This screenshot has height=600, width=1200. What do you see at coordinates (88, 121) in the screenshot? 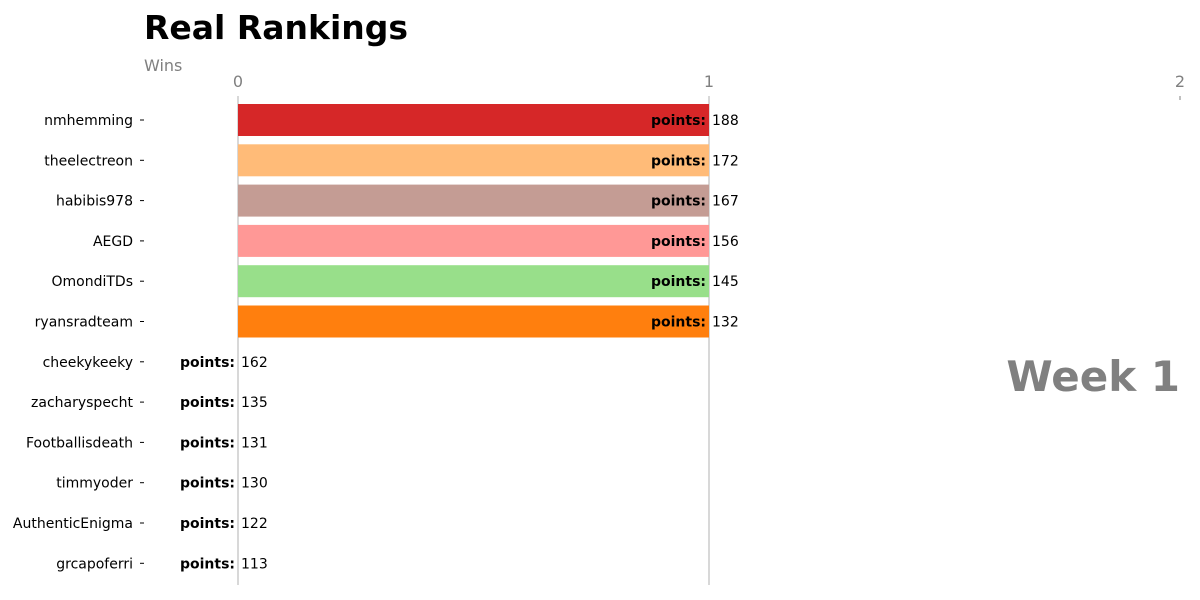
I see `category-label: nmhemming` at bounding box center [88, 121].